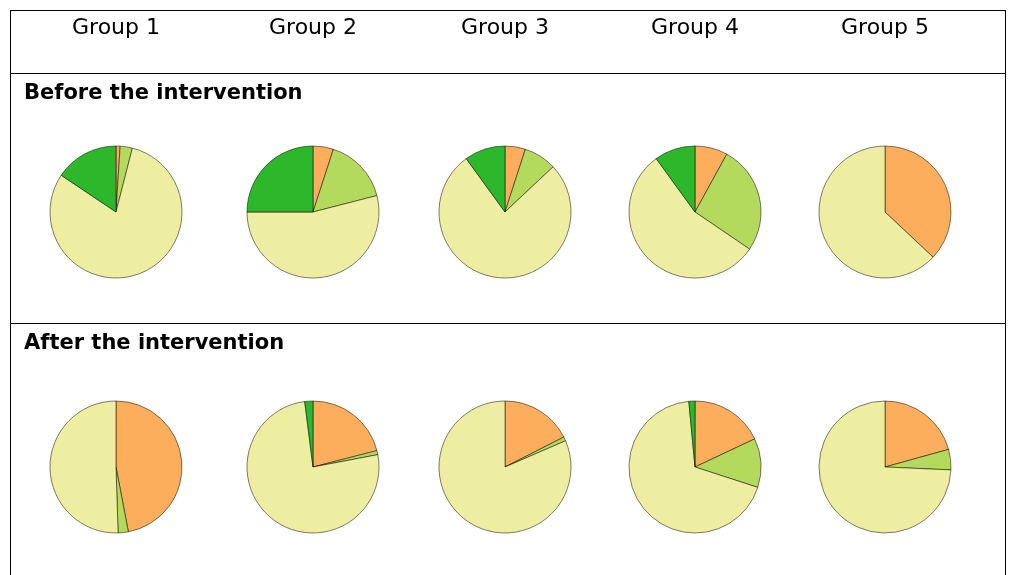 Image resolution: width=1016 pixels, height=575 pixels. Describe the element at coordinates (695, 26) in the screenshot. I see `chart-title: Group 4` at that location.